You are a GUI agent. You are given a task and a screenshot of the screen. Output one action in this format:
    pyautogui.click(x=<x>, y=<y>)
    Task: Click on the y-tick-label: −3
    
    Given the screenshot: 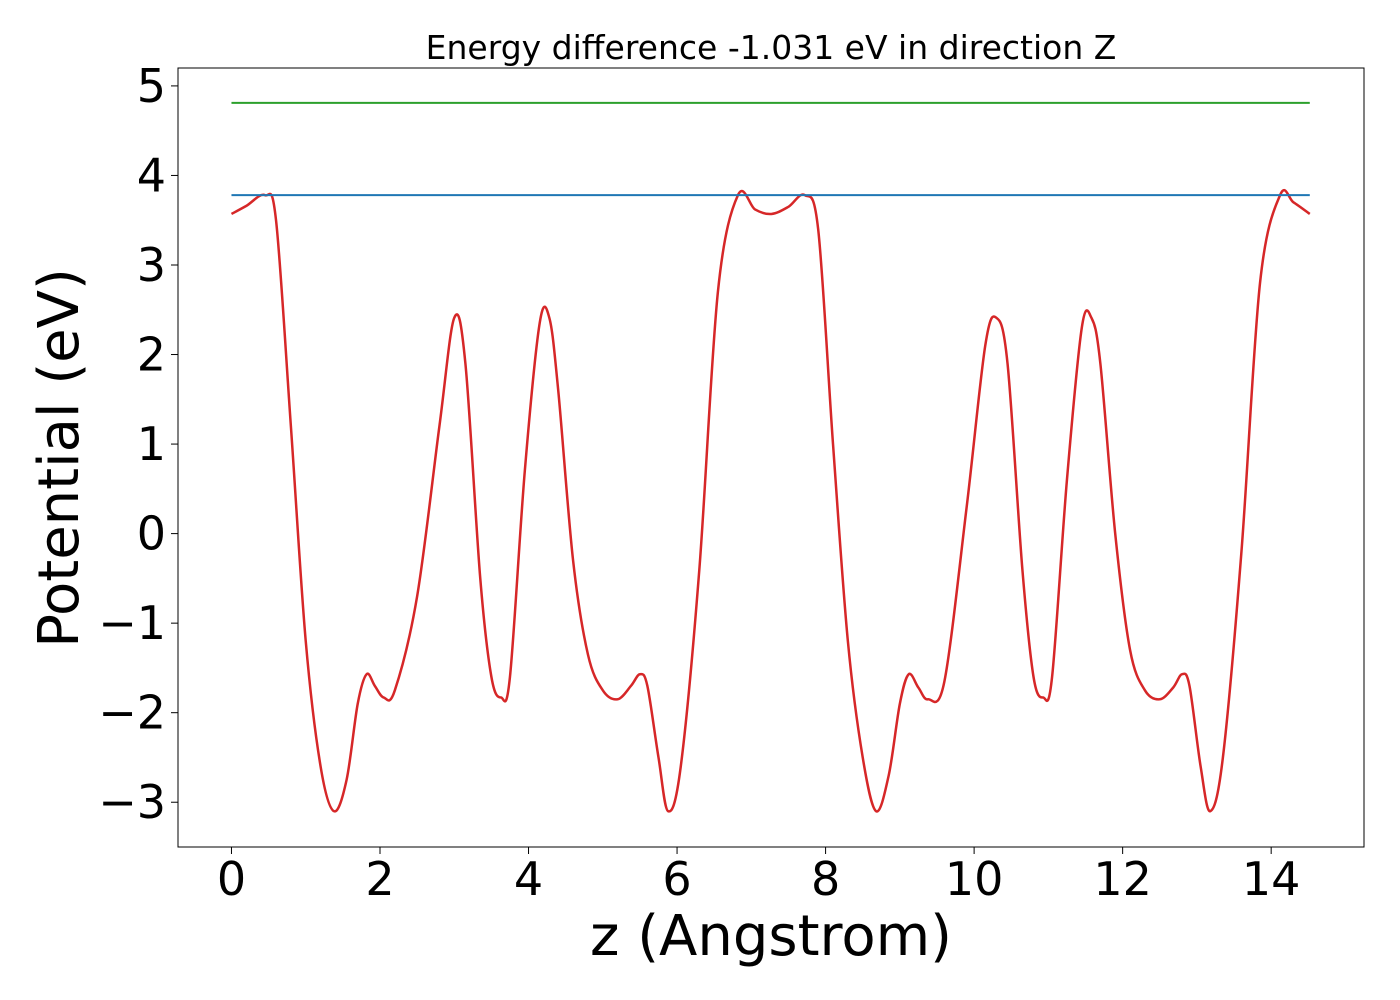 What is the action you would take?
    pyautogui.click(x=132, y=802)
    